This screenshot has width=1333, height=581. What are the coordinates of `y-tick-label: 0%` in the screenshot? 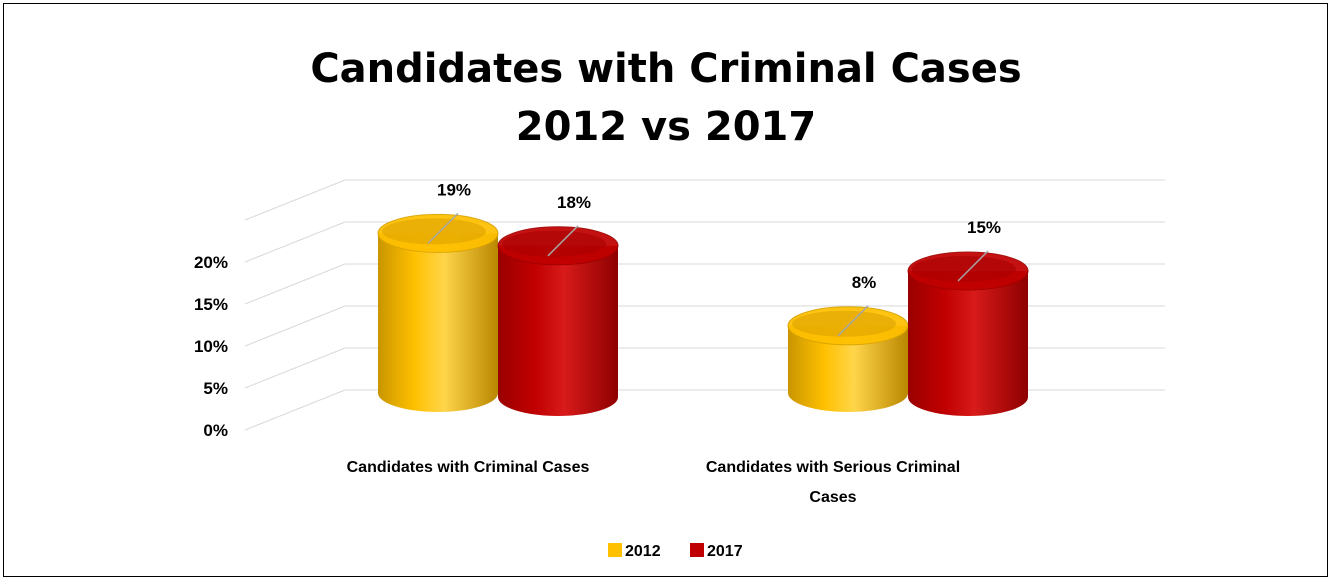 It's located at (215, 430).